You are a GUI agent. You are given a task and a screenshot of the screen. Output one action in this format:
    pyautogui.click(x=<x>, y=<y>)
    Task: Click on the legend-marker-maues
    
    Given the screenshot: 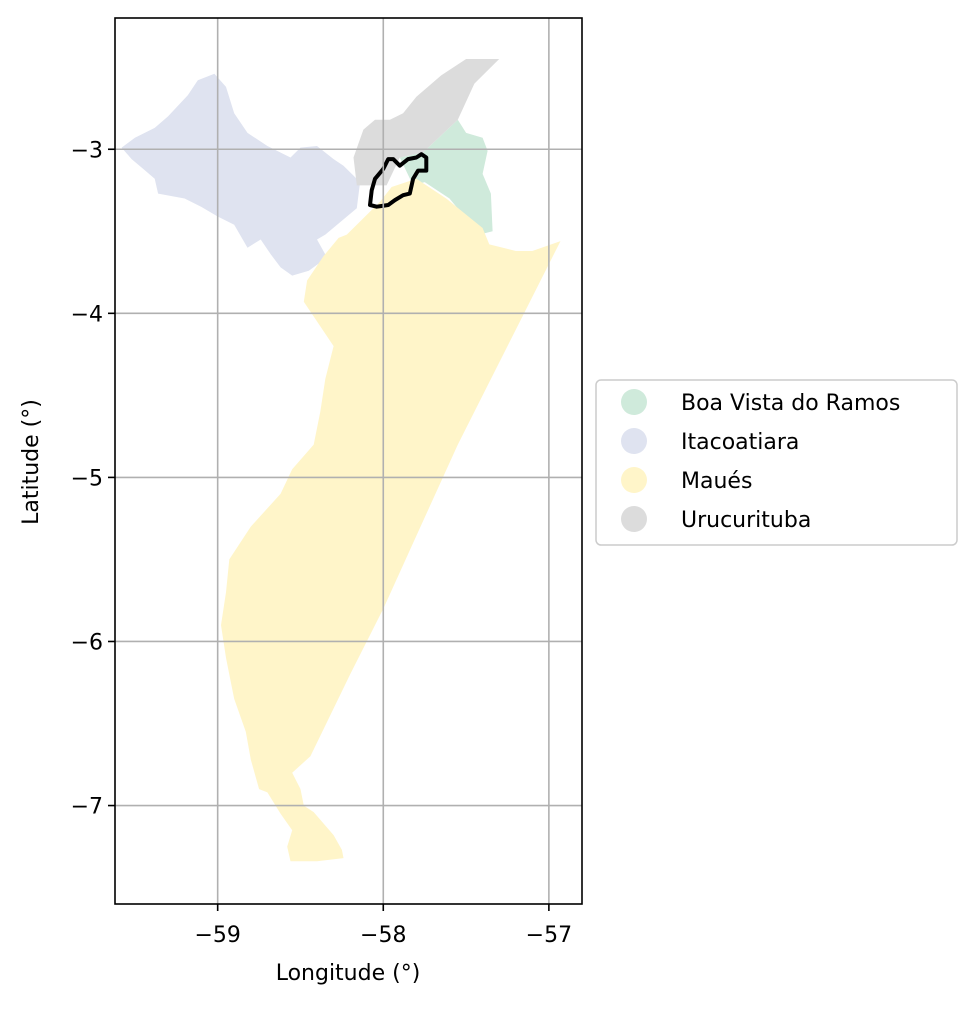 What is the action you would take?
    pyautogui.click(x=634, y=480)
    